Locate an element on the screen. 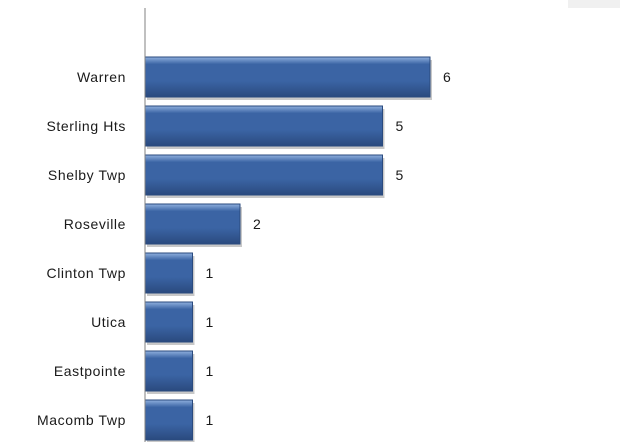 The width and height of the screenshot is (626, 442). bar-clinton-twp is located at coordinates (168, 273).